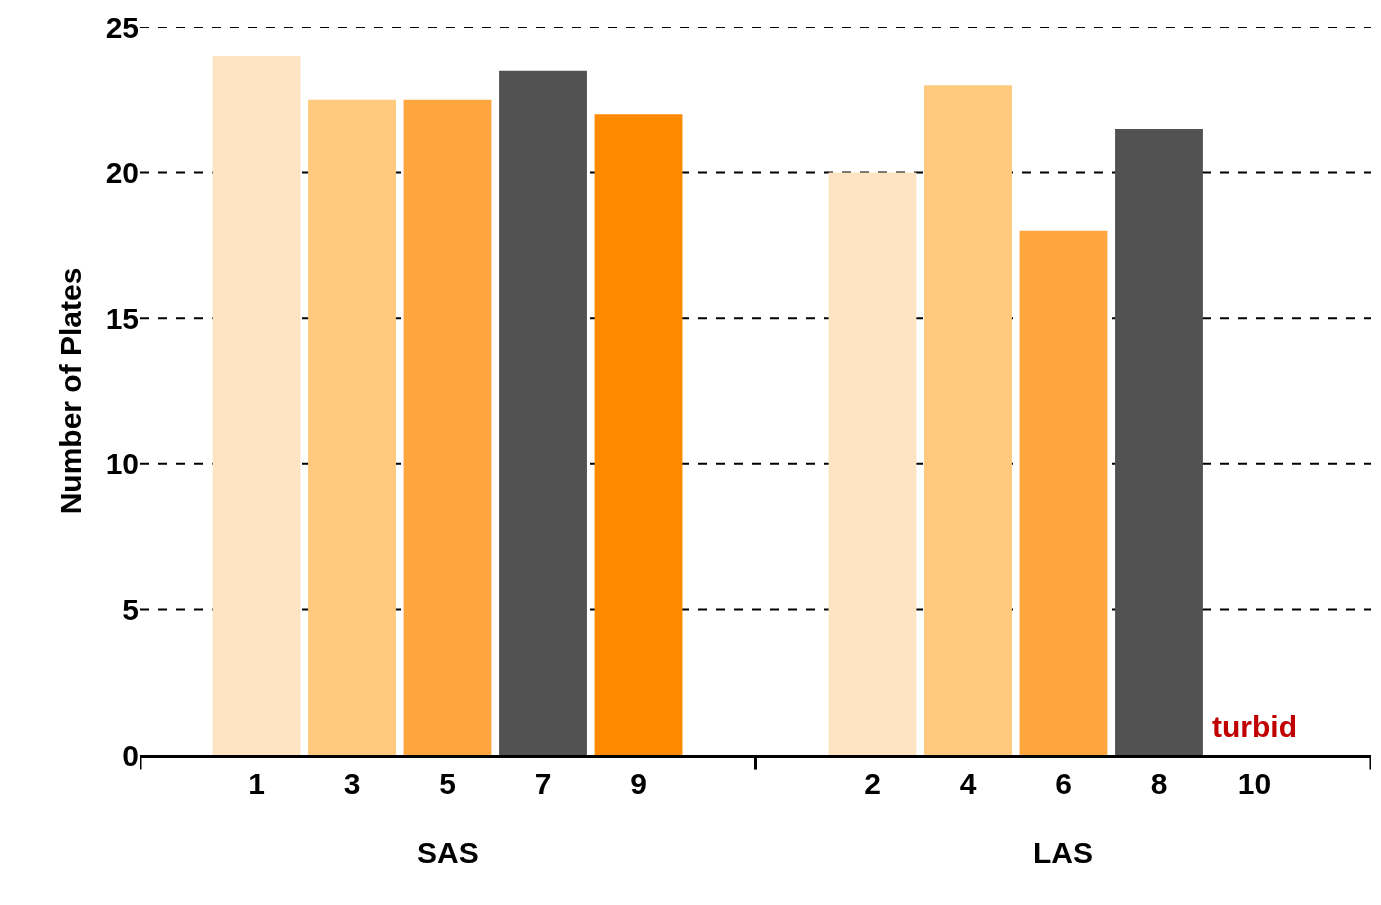 The height and width of the screenshot is (905, 1381). Describe the element at coordinates (968, 783) in the screenshot. I see `x-tick-label: 4` at that location.